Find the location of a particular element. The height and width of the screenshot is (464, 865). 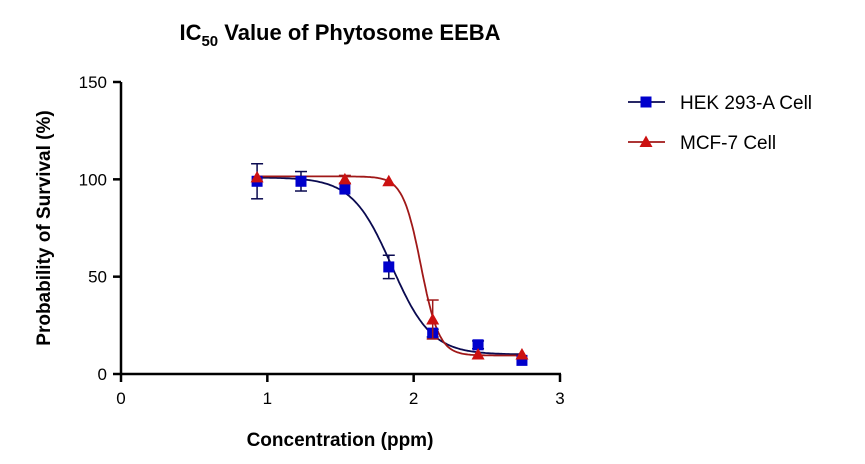

x-tick-label: 3 is located at coordinates (559, 398).